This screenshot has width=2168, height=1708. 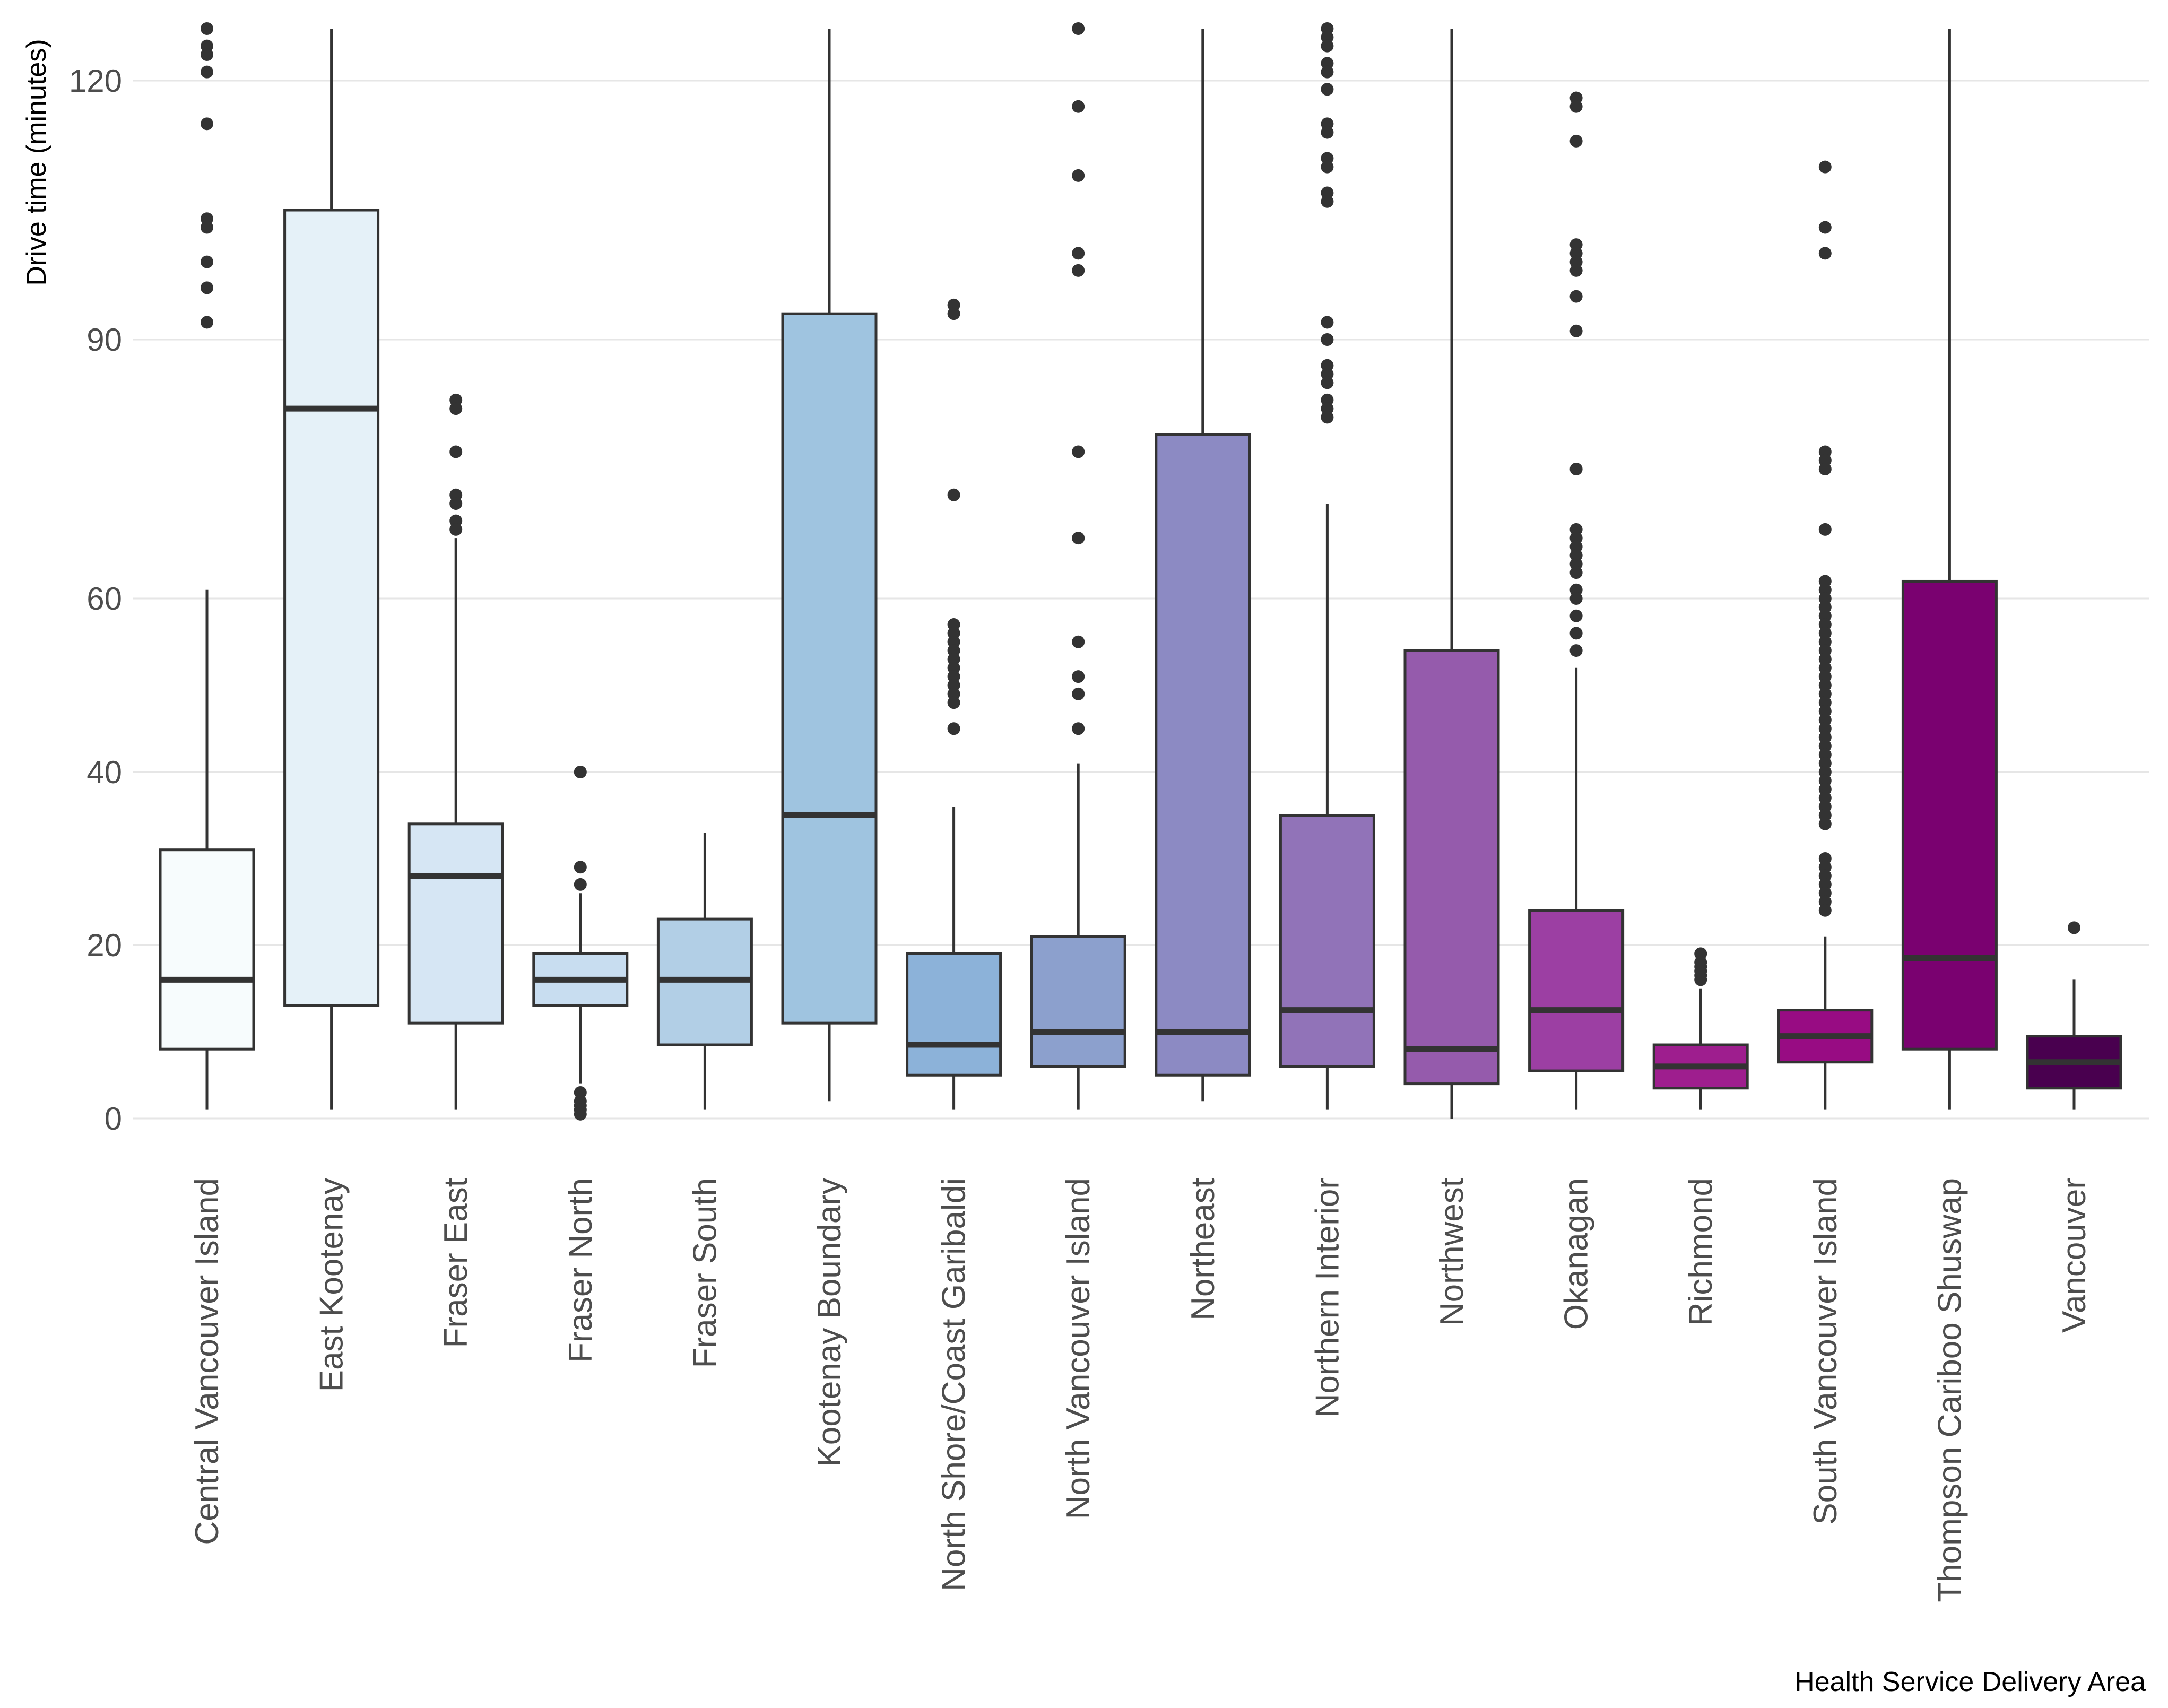 I want to click on x-tick-label: Northern Interior, so click(x=1328, y=1298).